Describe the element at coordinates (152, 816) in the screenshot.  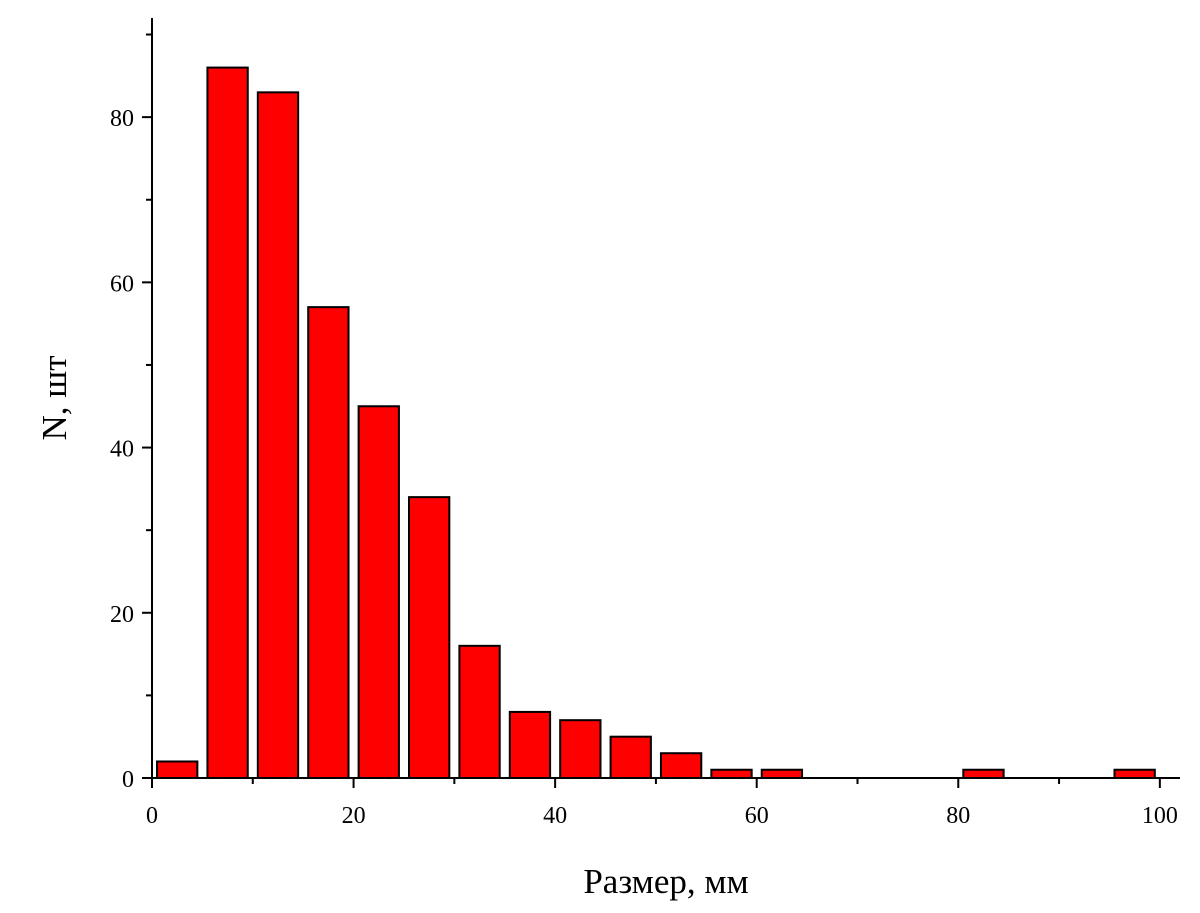
I see `x-tick-label: 0` at that location.